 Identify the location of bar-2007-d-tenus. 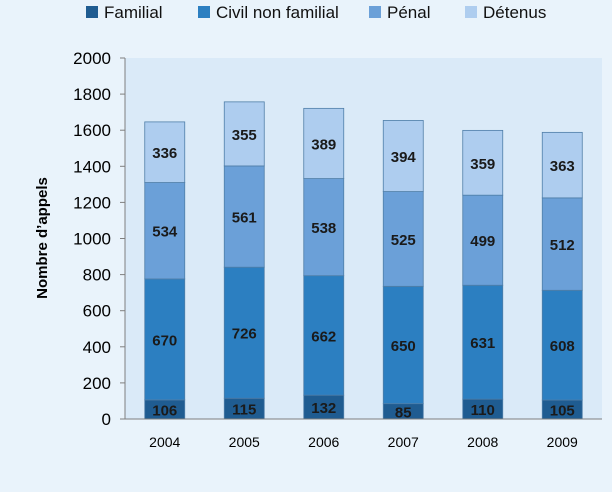
(403, 156).